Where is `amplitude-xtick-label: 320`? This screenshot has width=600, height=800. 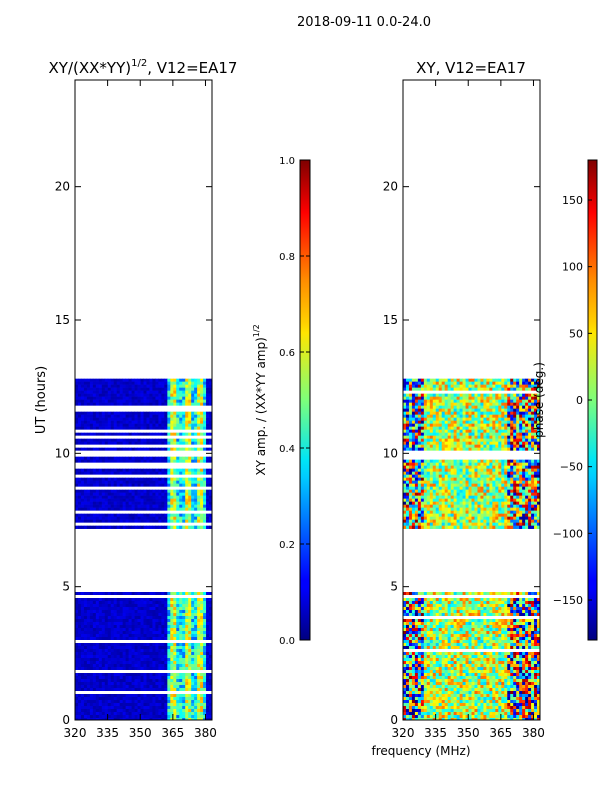
amplitude-xtick-label: 320 is located at coordinates (75, 733).